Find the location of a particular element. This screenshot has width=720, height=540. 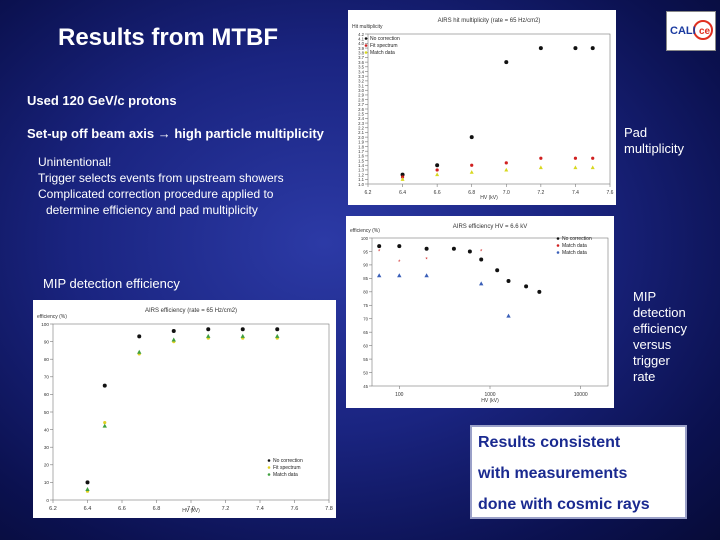

x-tick-label: 10000 is located at coordinates (581, 395).